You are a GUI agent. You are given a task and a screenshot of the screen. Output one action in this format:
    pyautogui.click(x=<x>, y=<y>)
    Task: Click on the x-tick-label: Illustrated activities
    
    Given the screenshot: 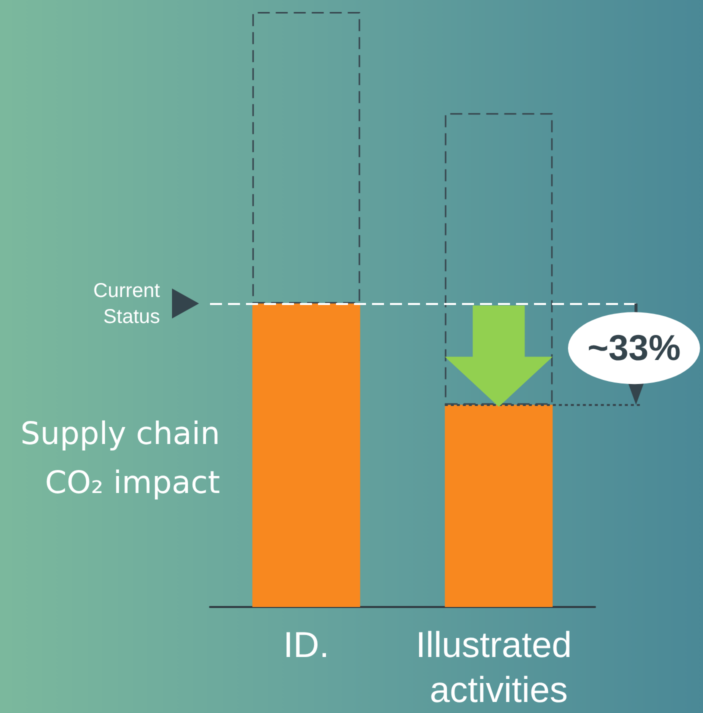 What is the action you would take?
    pyautogui.click(x=499, y=667)
    